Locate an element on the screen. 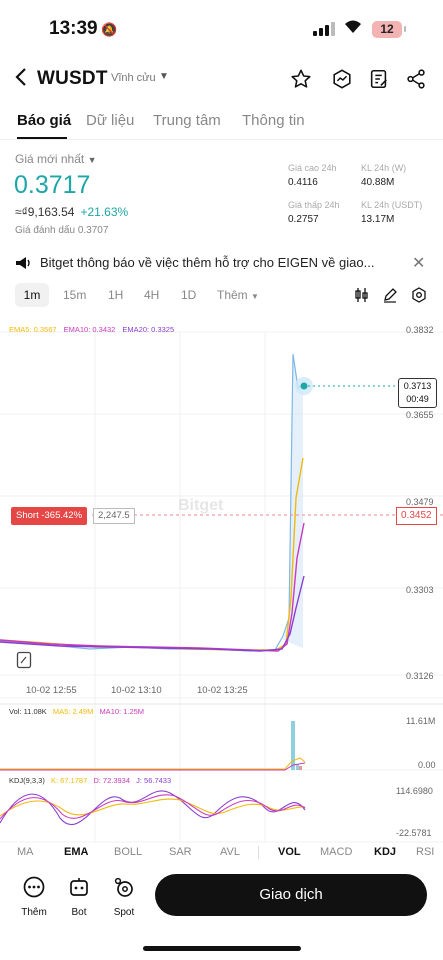 This screenshot has height=960, width=443. price-tick: 0.3479 is located at coordinates (420, 502).